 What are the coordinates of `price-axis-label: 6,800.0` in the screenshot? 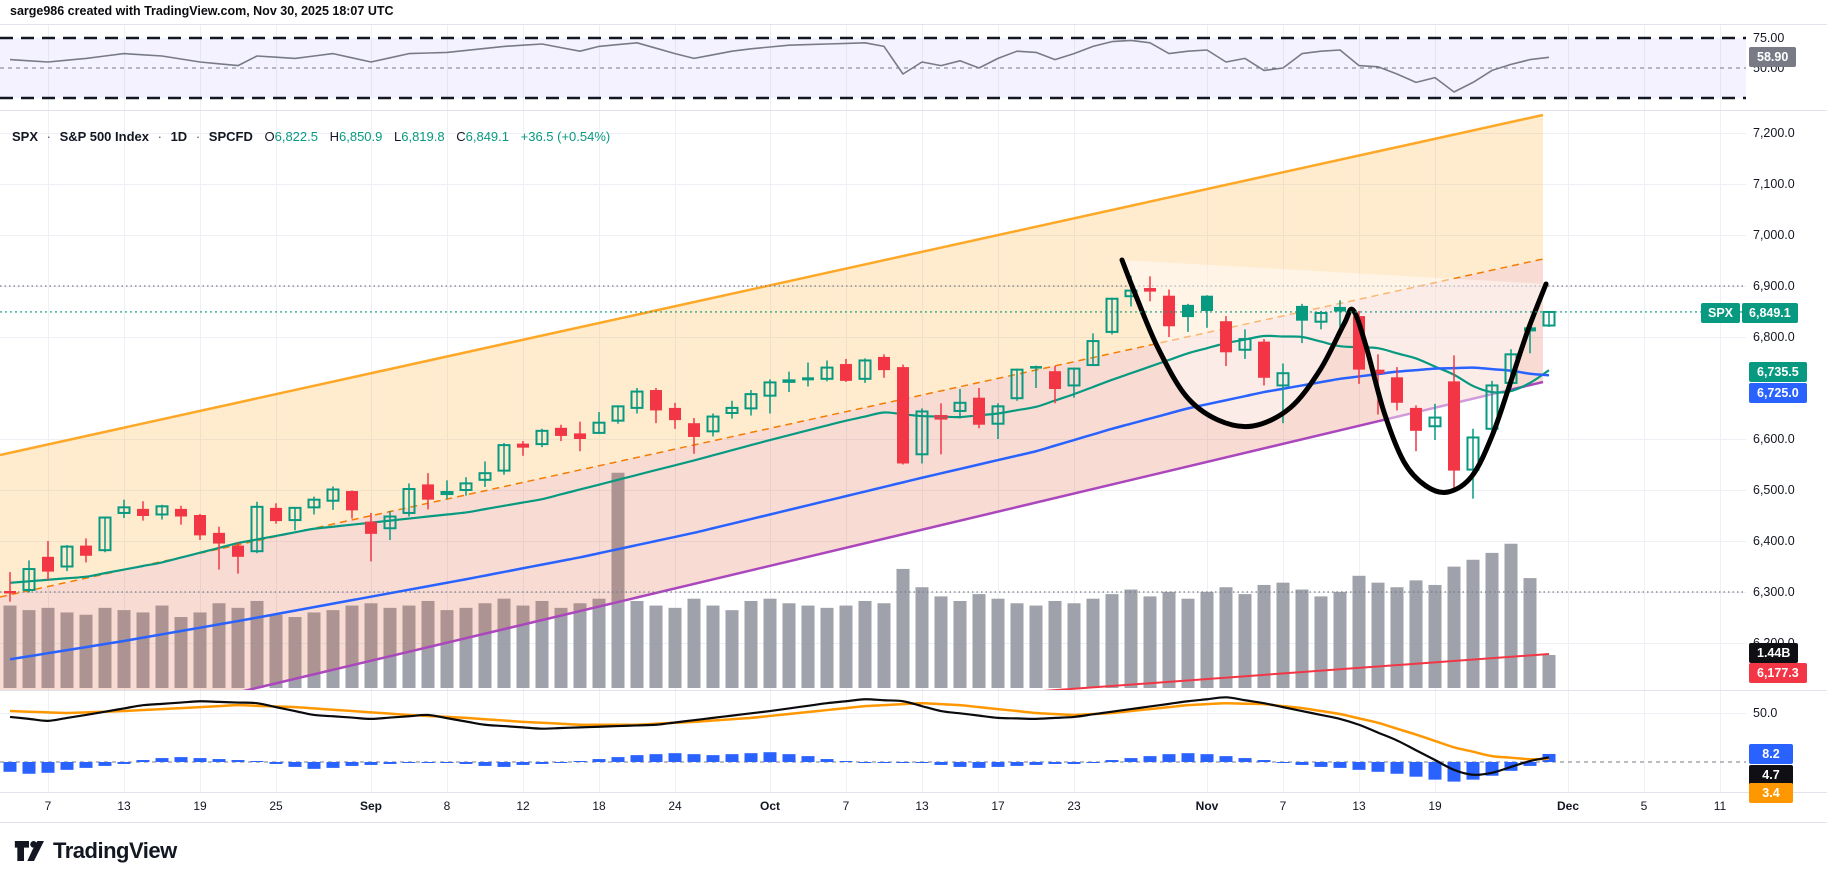 It's located at (1774, 337).